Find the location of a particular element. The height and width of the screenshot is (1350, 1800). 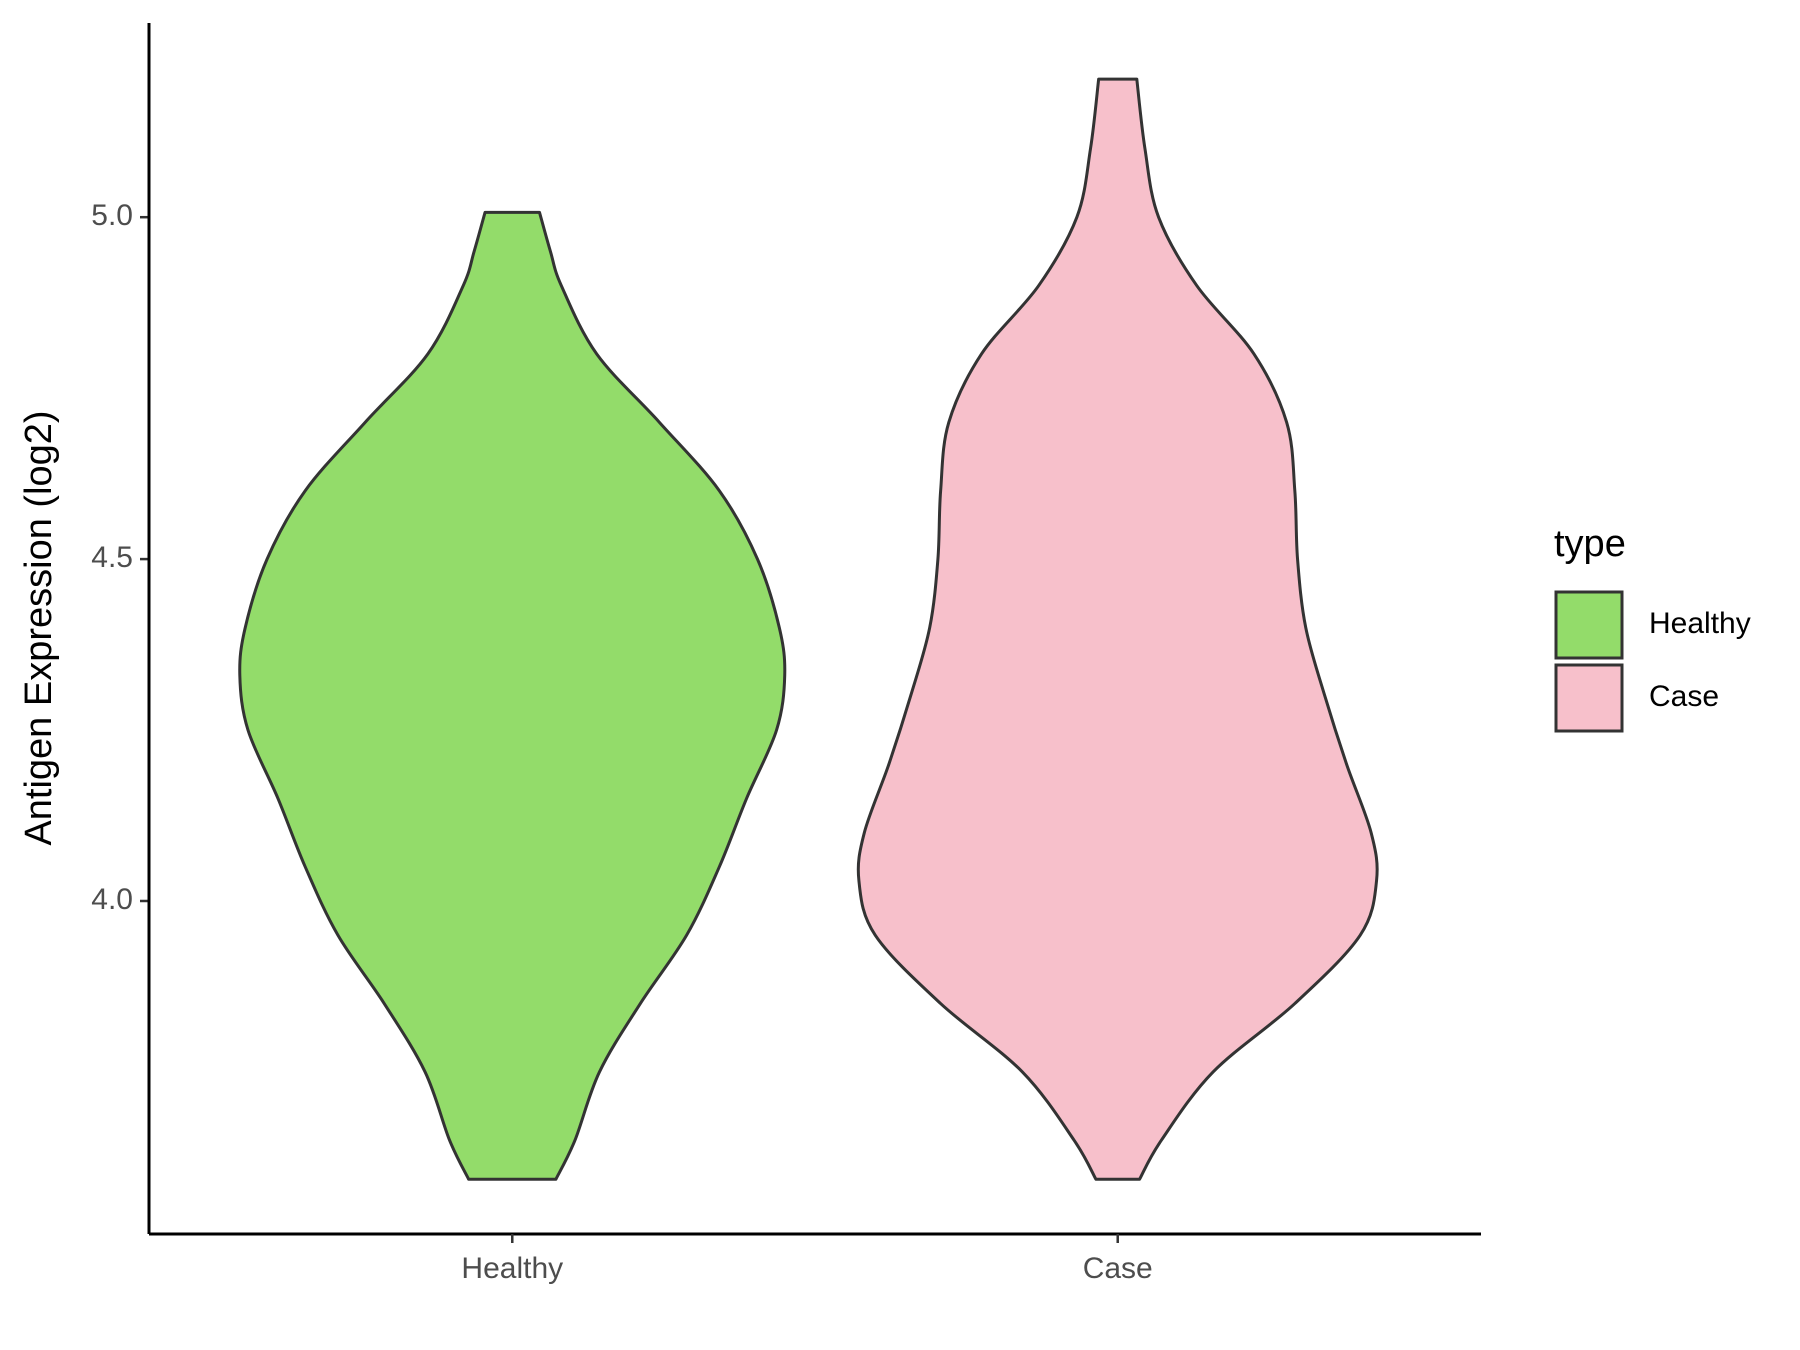

x-tick-label: Healthy is located at coordinates (512, 1268).